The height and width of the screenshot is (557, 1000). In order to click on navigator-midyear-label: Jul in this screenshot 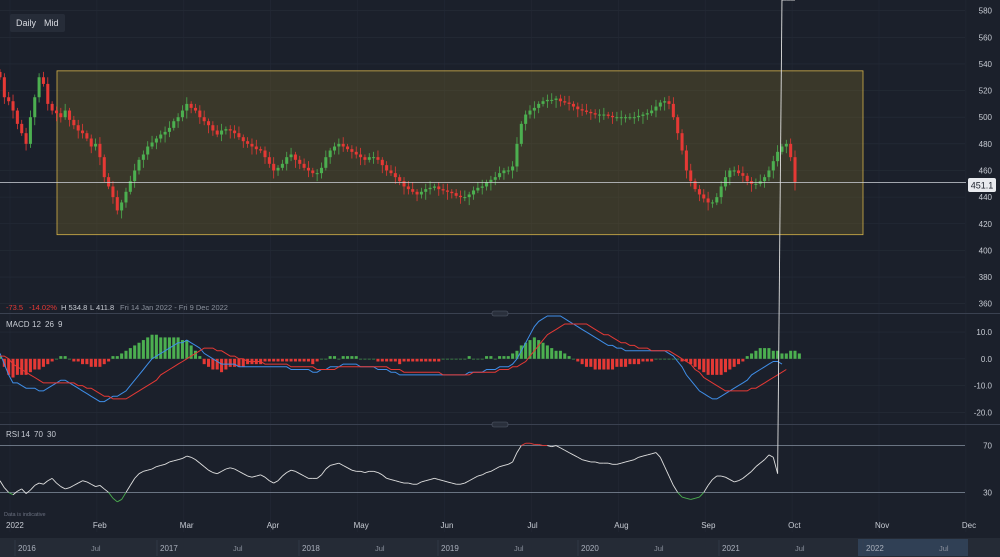, I will do `click(96, 548)`.